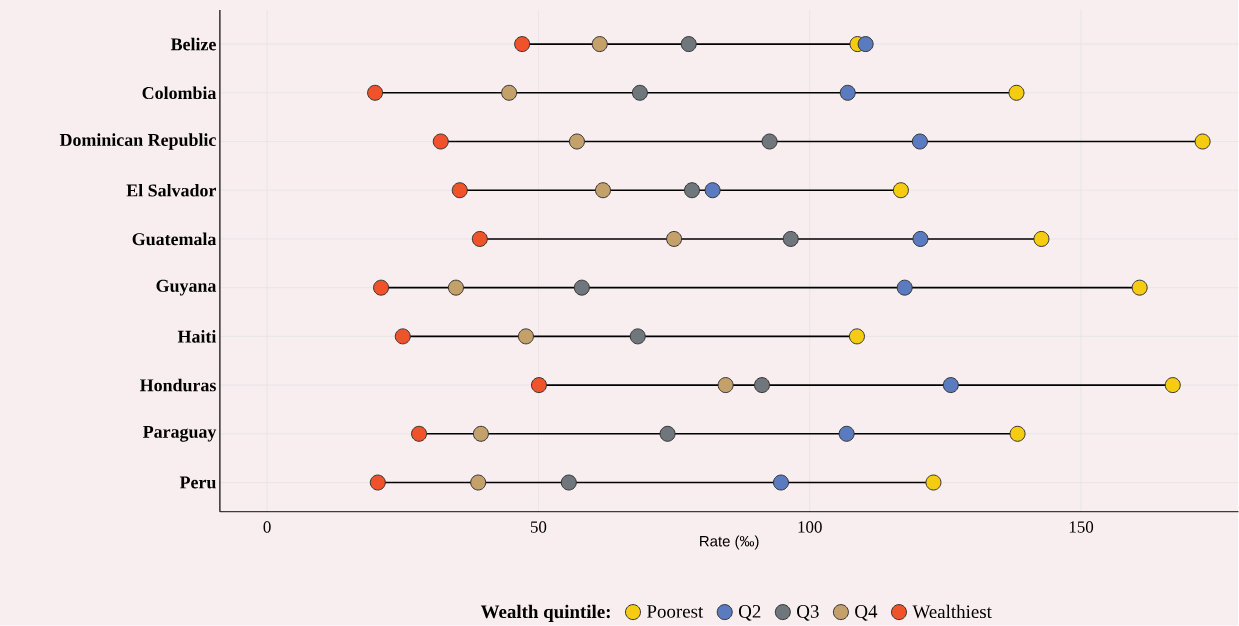 The width and height of the screenshot is (1239, 626). What do you see at coordinates (866, 613) in the screenshot?
I see `legend-label: Q4` at bounding box center [866, 613].